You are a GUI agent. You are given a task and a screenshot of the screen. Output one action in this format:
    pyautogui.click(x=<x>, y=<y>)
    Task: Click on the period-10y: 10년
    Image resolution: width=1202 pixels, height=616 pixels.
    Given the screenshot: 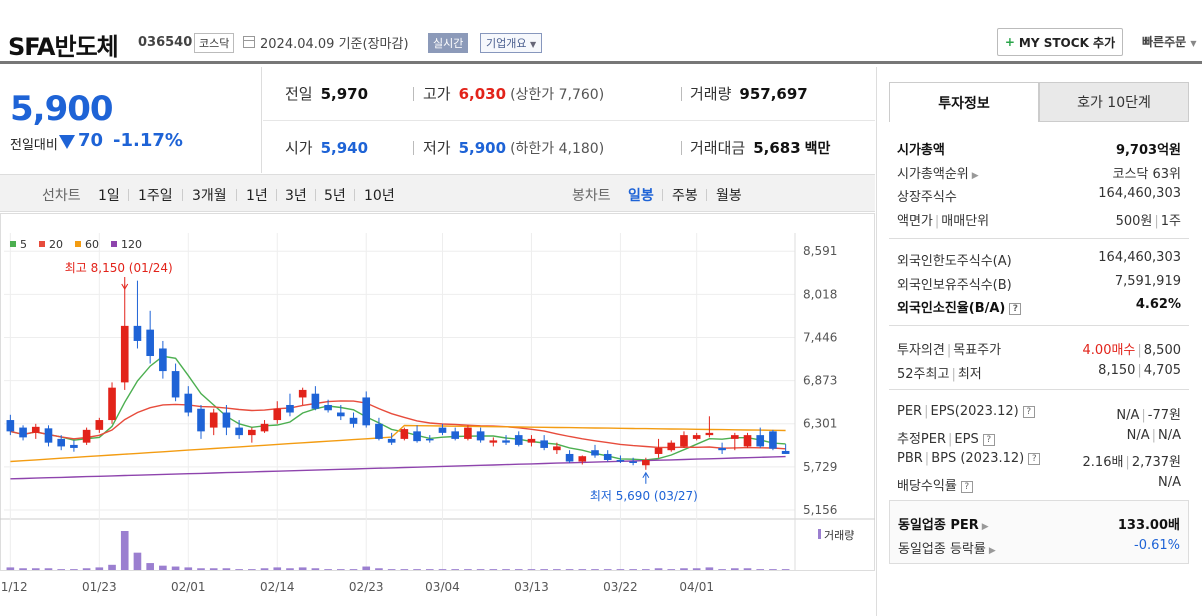 What is the action you would take?
    pyautogui.click(x=379, y=196)
    